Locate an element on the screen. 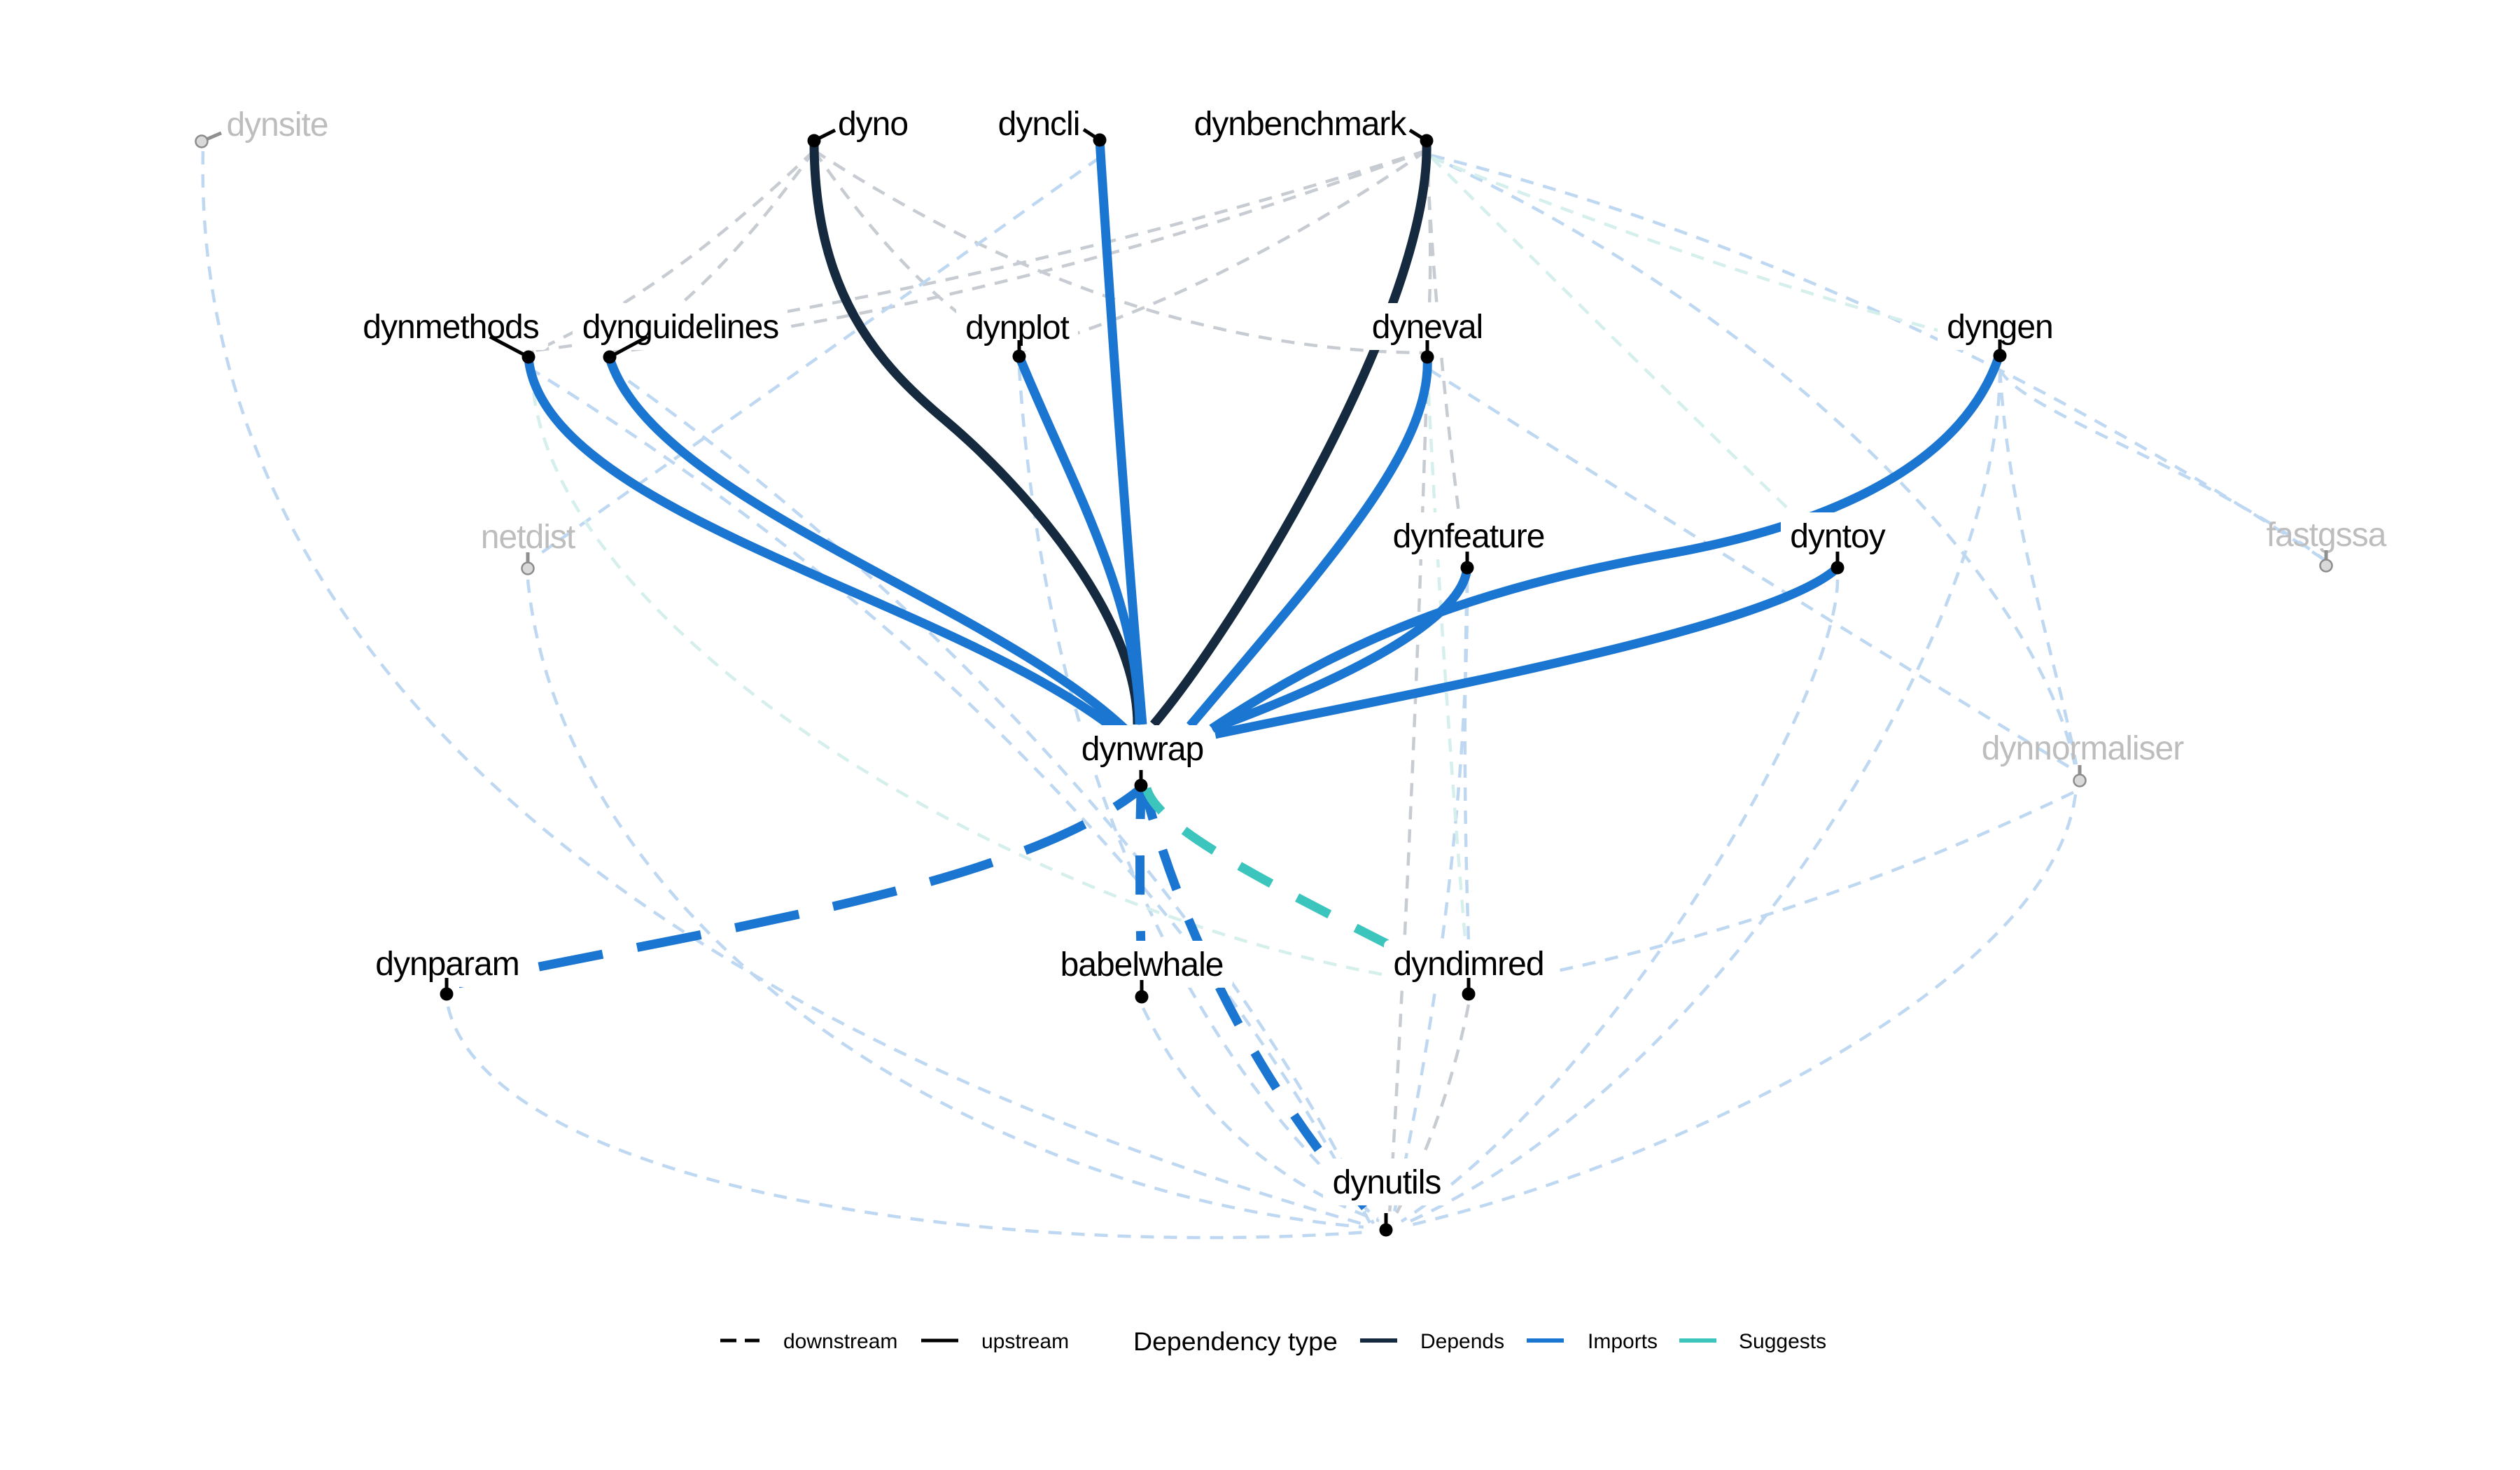  svg-text: dyncli is located at coordinates (1039, 124).